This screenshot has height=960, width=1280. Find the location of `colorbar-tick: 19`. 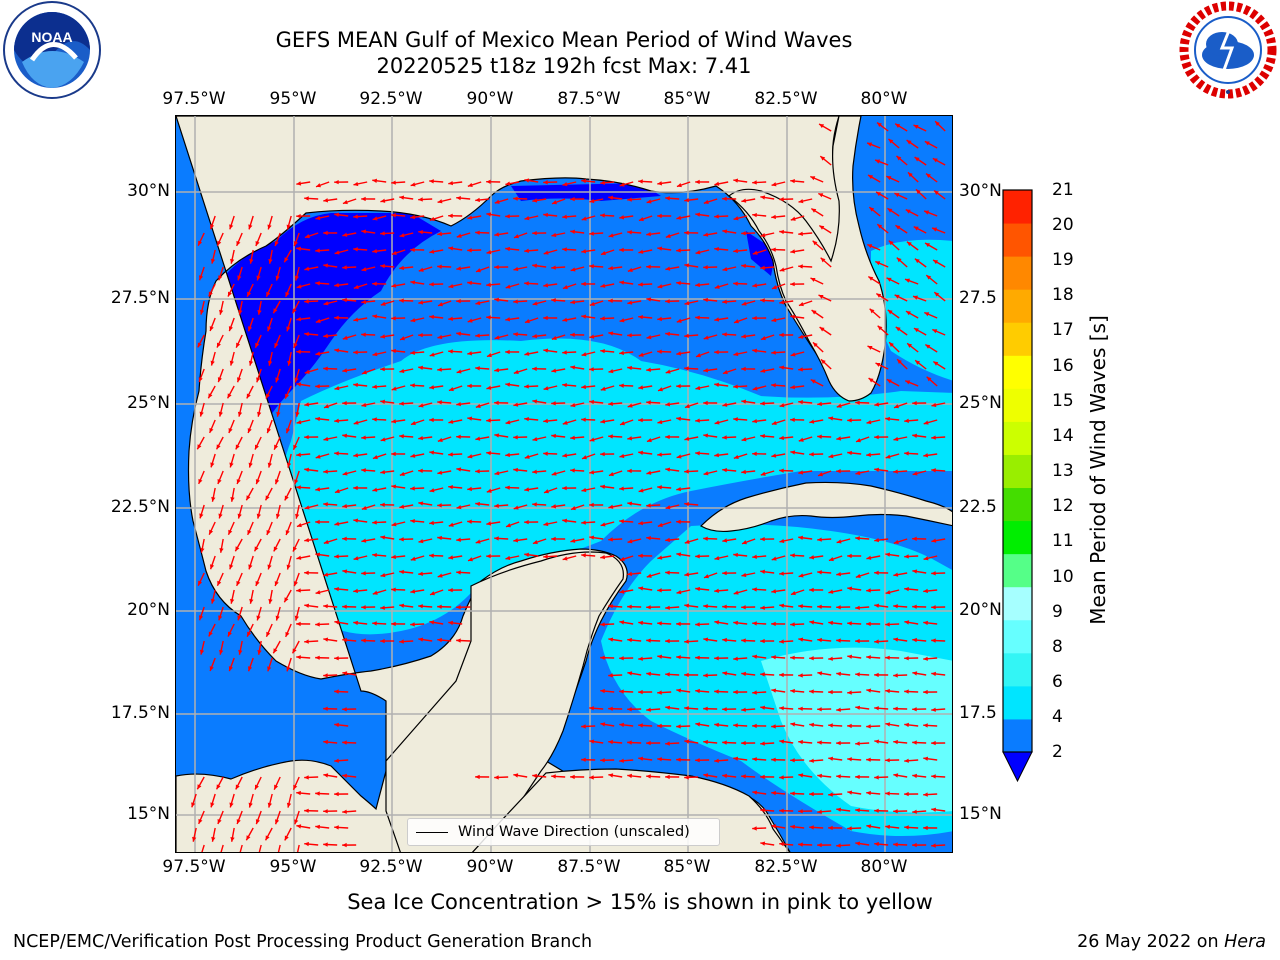

colorbar-tick: 19 is located at coordinates (1063, 260).